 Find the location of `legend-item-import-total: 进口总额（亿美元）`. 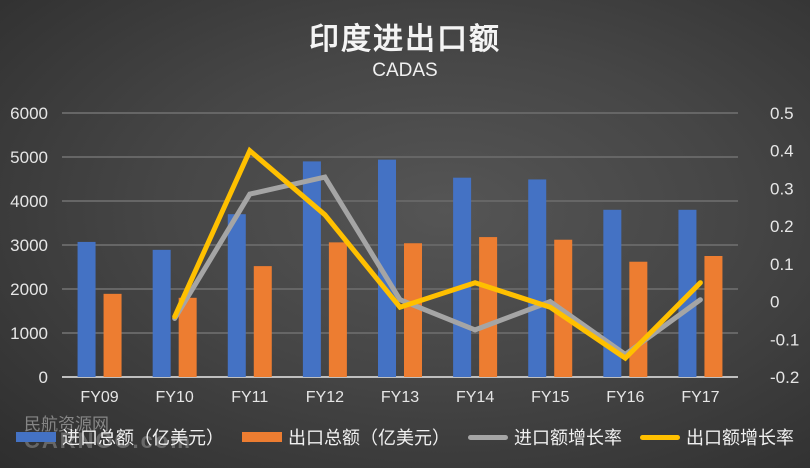

legend-item-import-total: 进口总额（亿美元） is located at coordinates (120, 437).